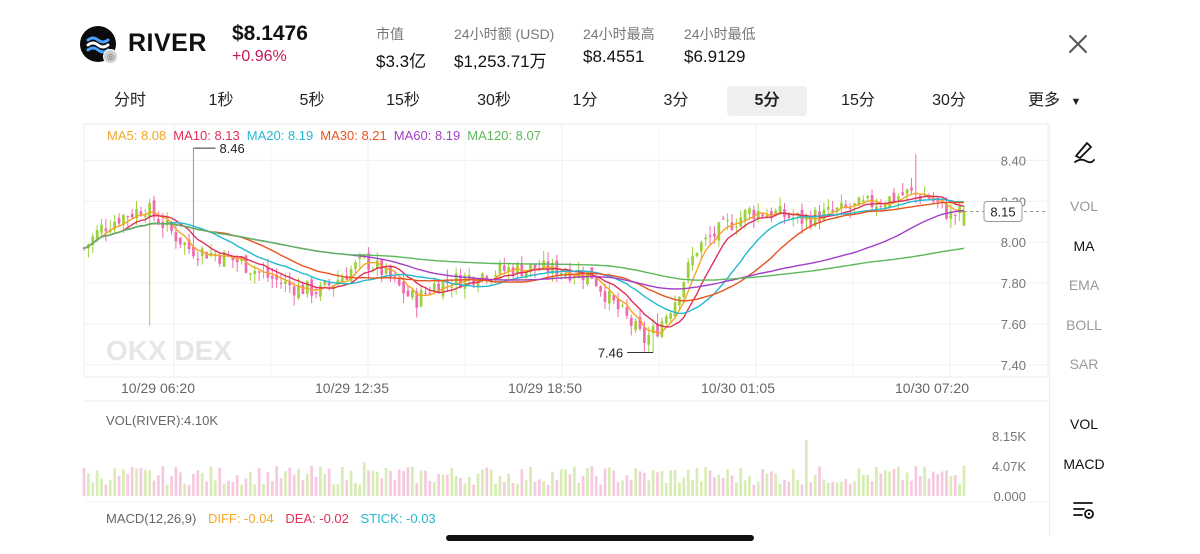  Describe the element at coordinates (312, 100) in the screenshot. I see `tab-interval: 5秒` at that location.